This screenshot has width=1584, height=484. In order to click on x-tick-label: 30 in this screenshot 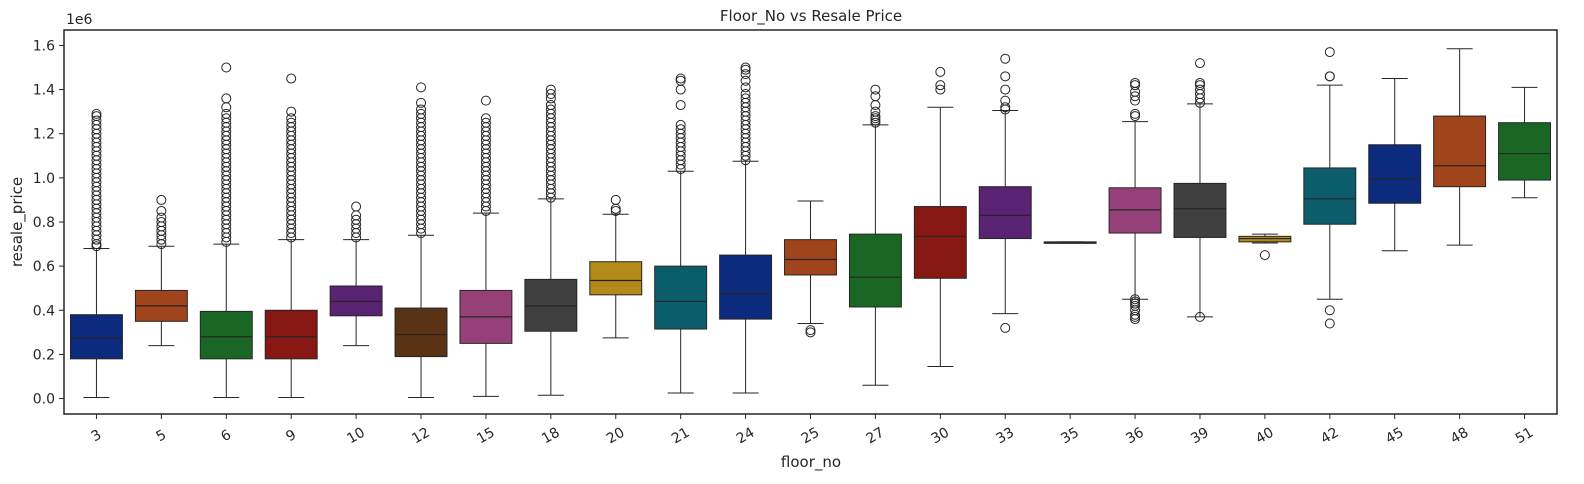, I will do `click(940, 436)`.